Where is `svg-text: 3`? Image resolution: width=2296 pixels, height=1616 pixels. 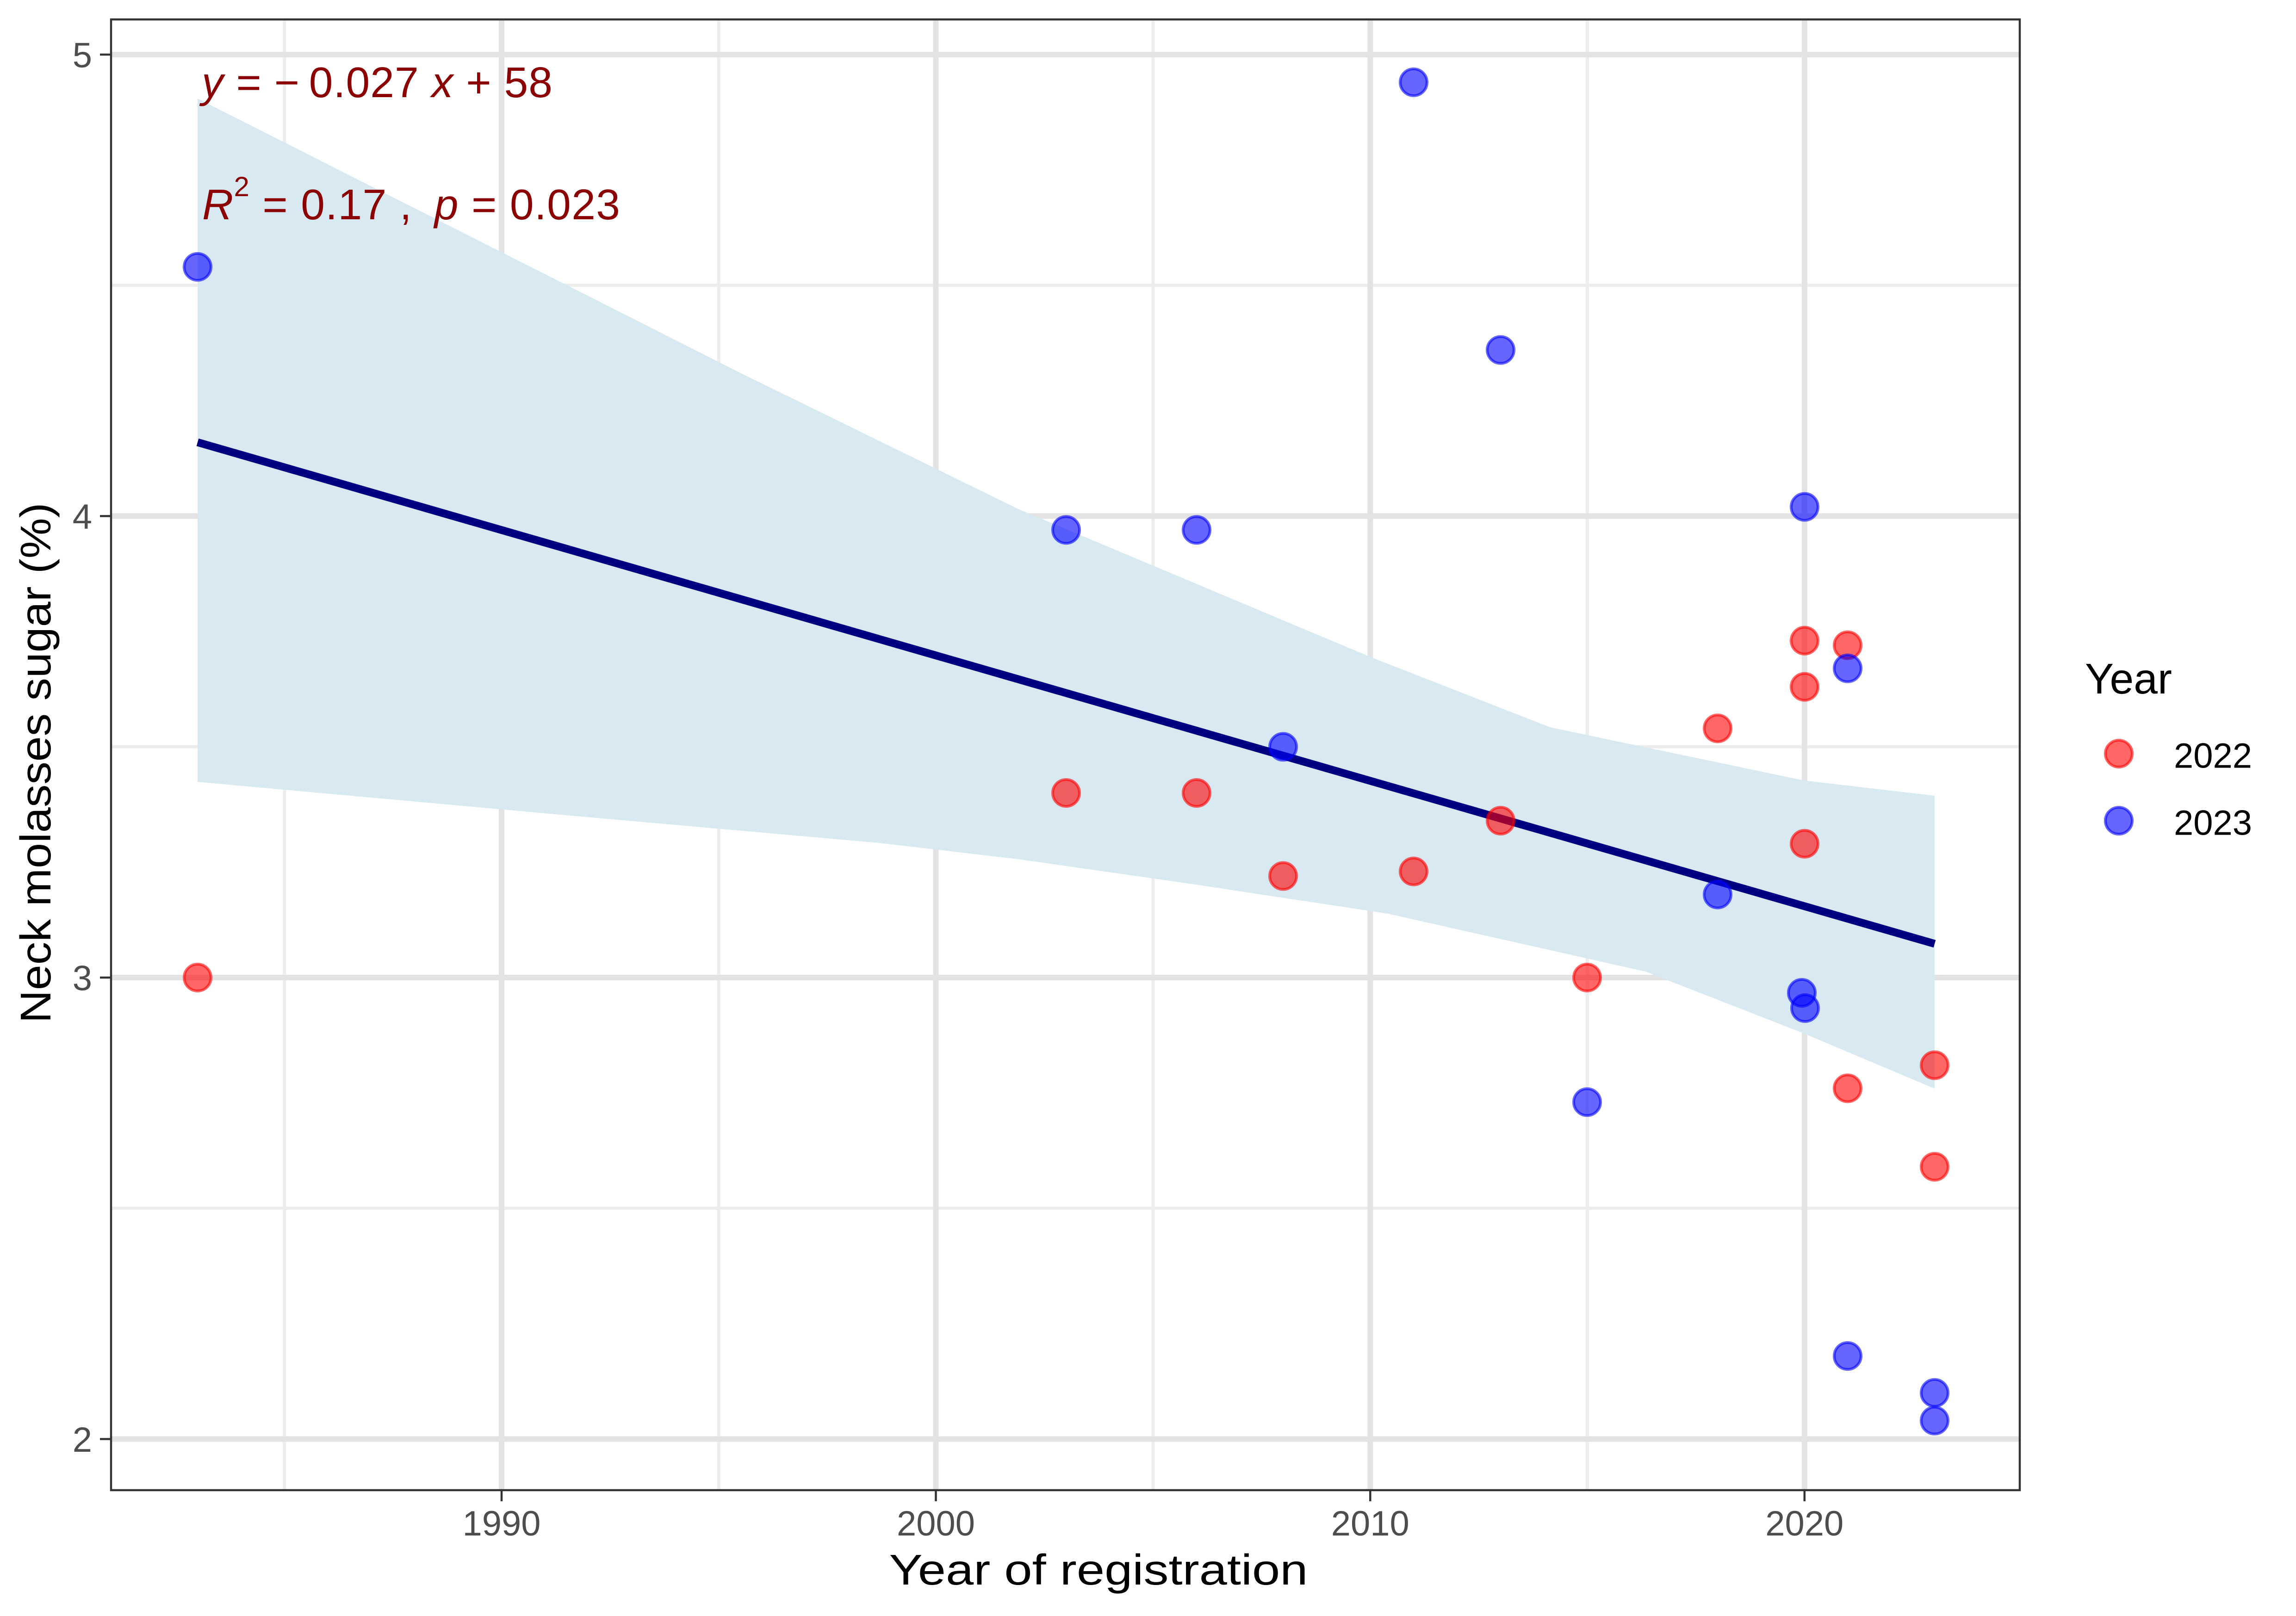
svg-text: 3 is located at coordinates (83, 979).